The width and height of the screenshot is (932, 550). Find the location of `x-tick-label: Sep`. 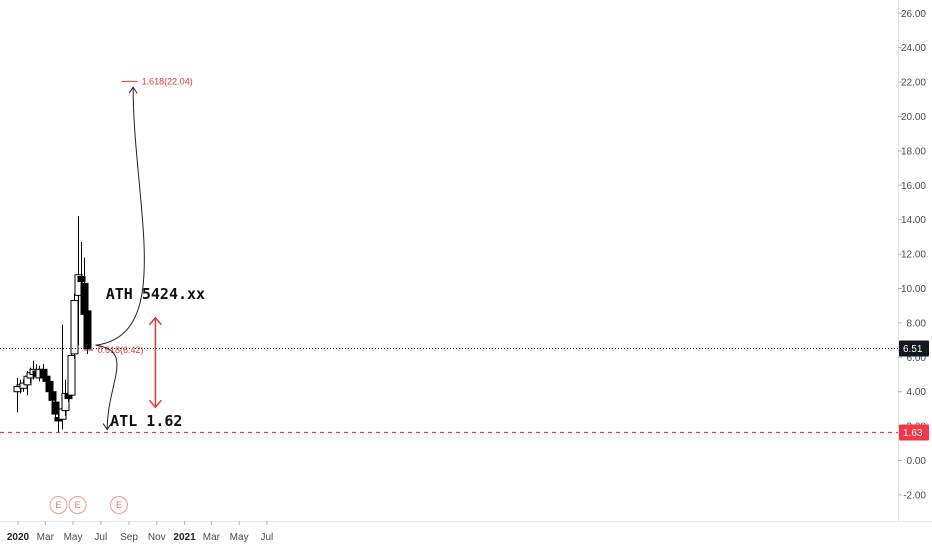

x-tick-label: Sep is located at coordinates (129, 537).